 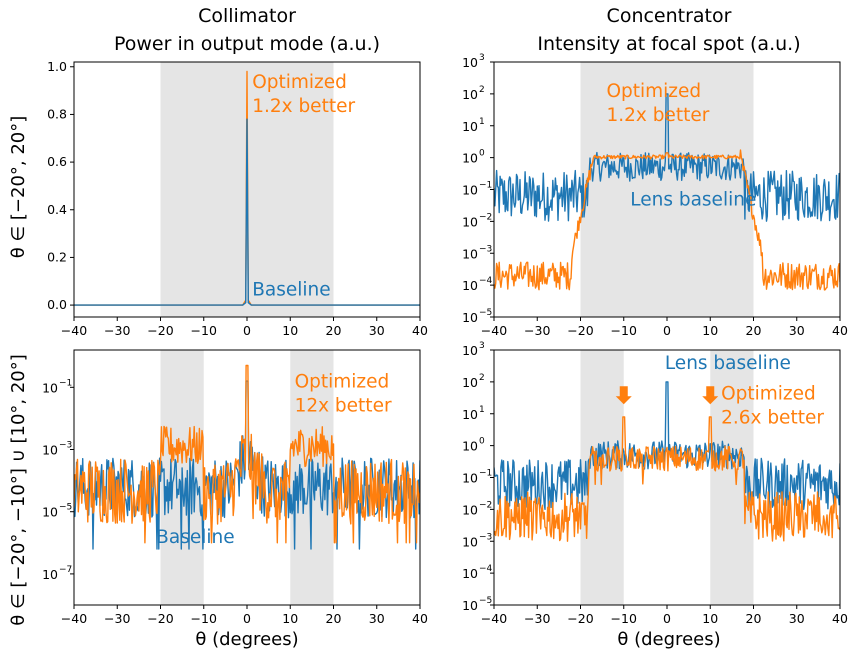 What do you see at coordinates (247, 465) in the screenshot?
I see `series-line-baseline` at bounding box center [247, 465].